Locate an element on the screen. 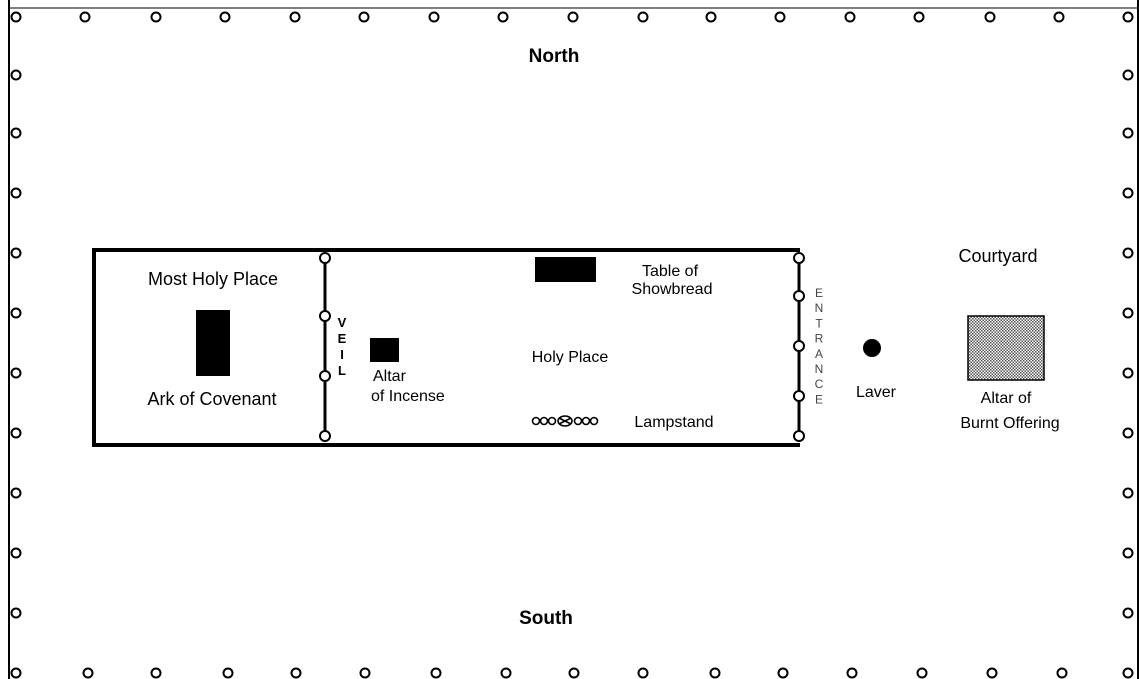 The width and height of the screenshot is (1139, 679). lampstand-icon is located at coordinates (565, 421).